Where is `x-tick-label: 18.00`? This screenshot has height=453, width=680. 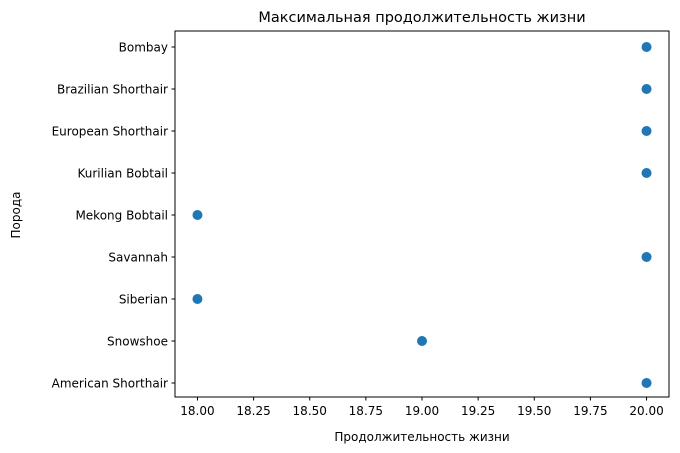
x-tick-label: 18.00 is located at coordinates (197, 411).